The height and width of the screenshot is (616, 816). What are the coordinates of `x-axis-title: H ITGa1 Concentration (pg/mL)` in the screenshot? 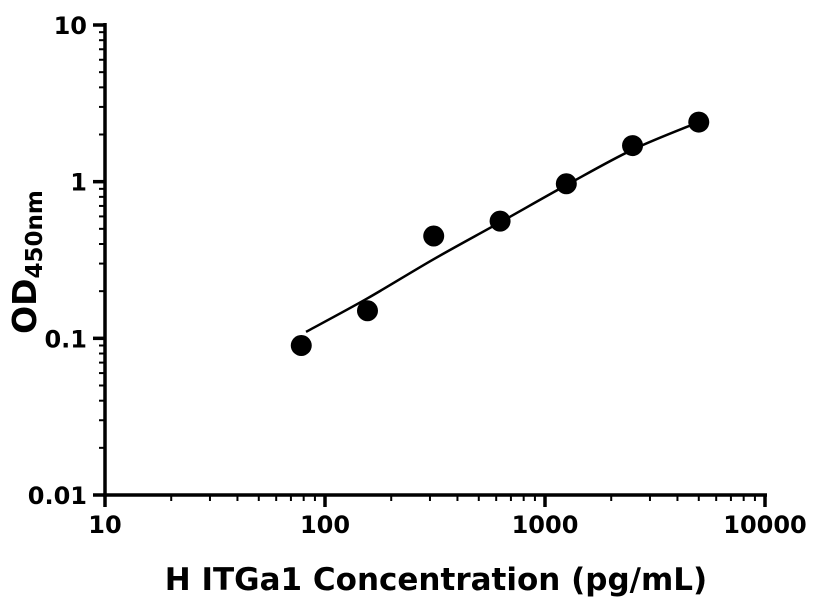 It's located at (436, 580).